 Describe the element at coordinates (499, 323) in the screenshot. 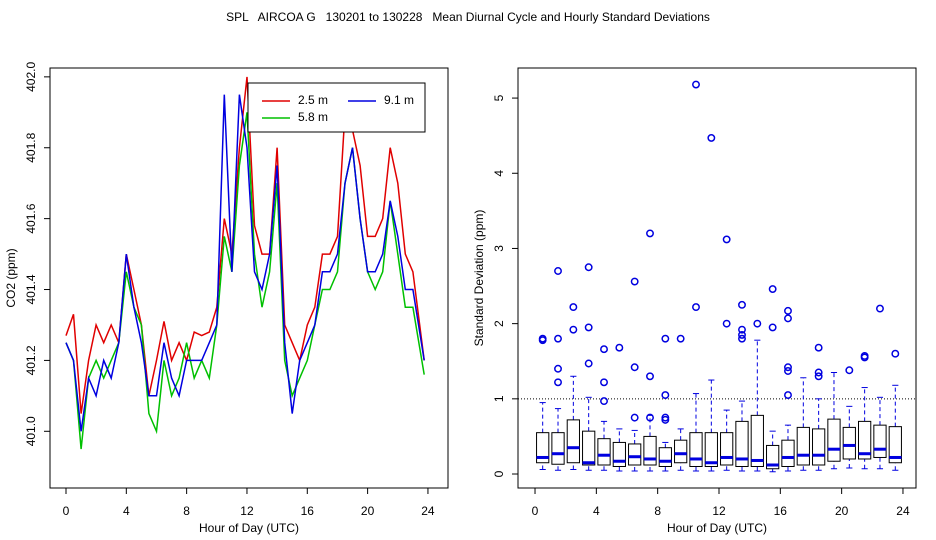

I see `y-tick-label: 2` at that location.